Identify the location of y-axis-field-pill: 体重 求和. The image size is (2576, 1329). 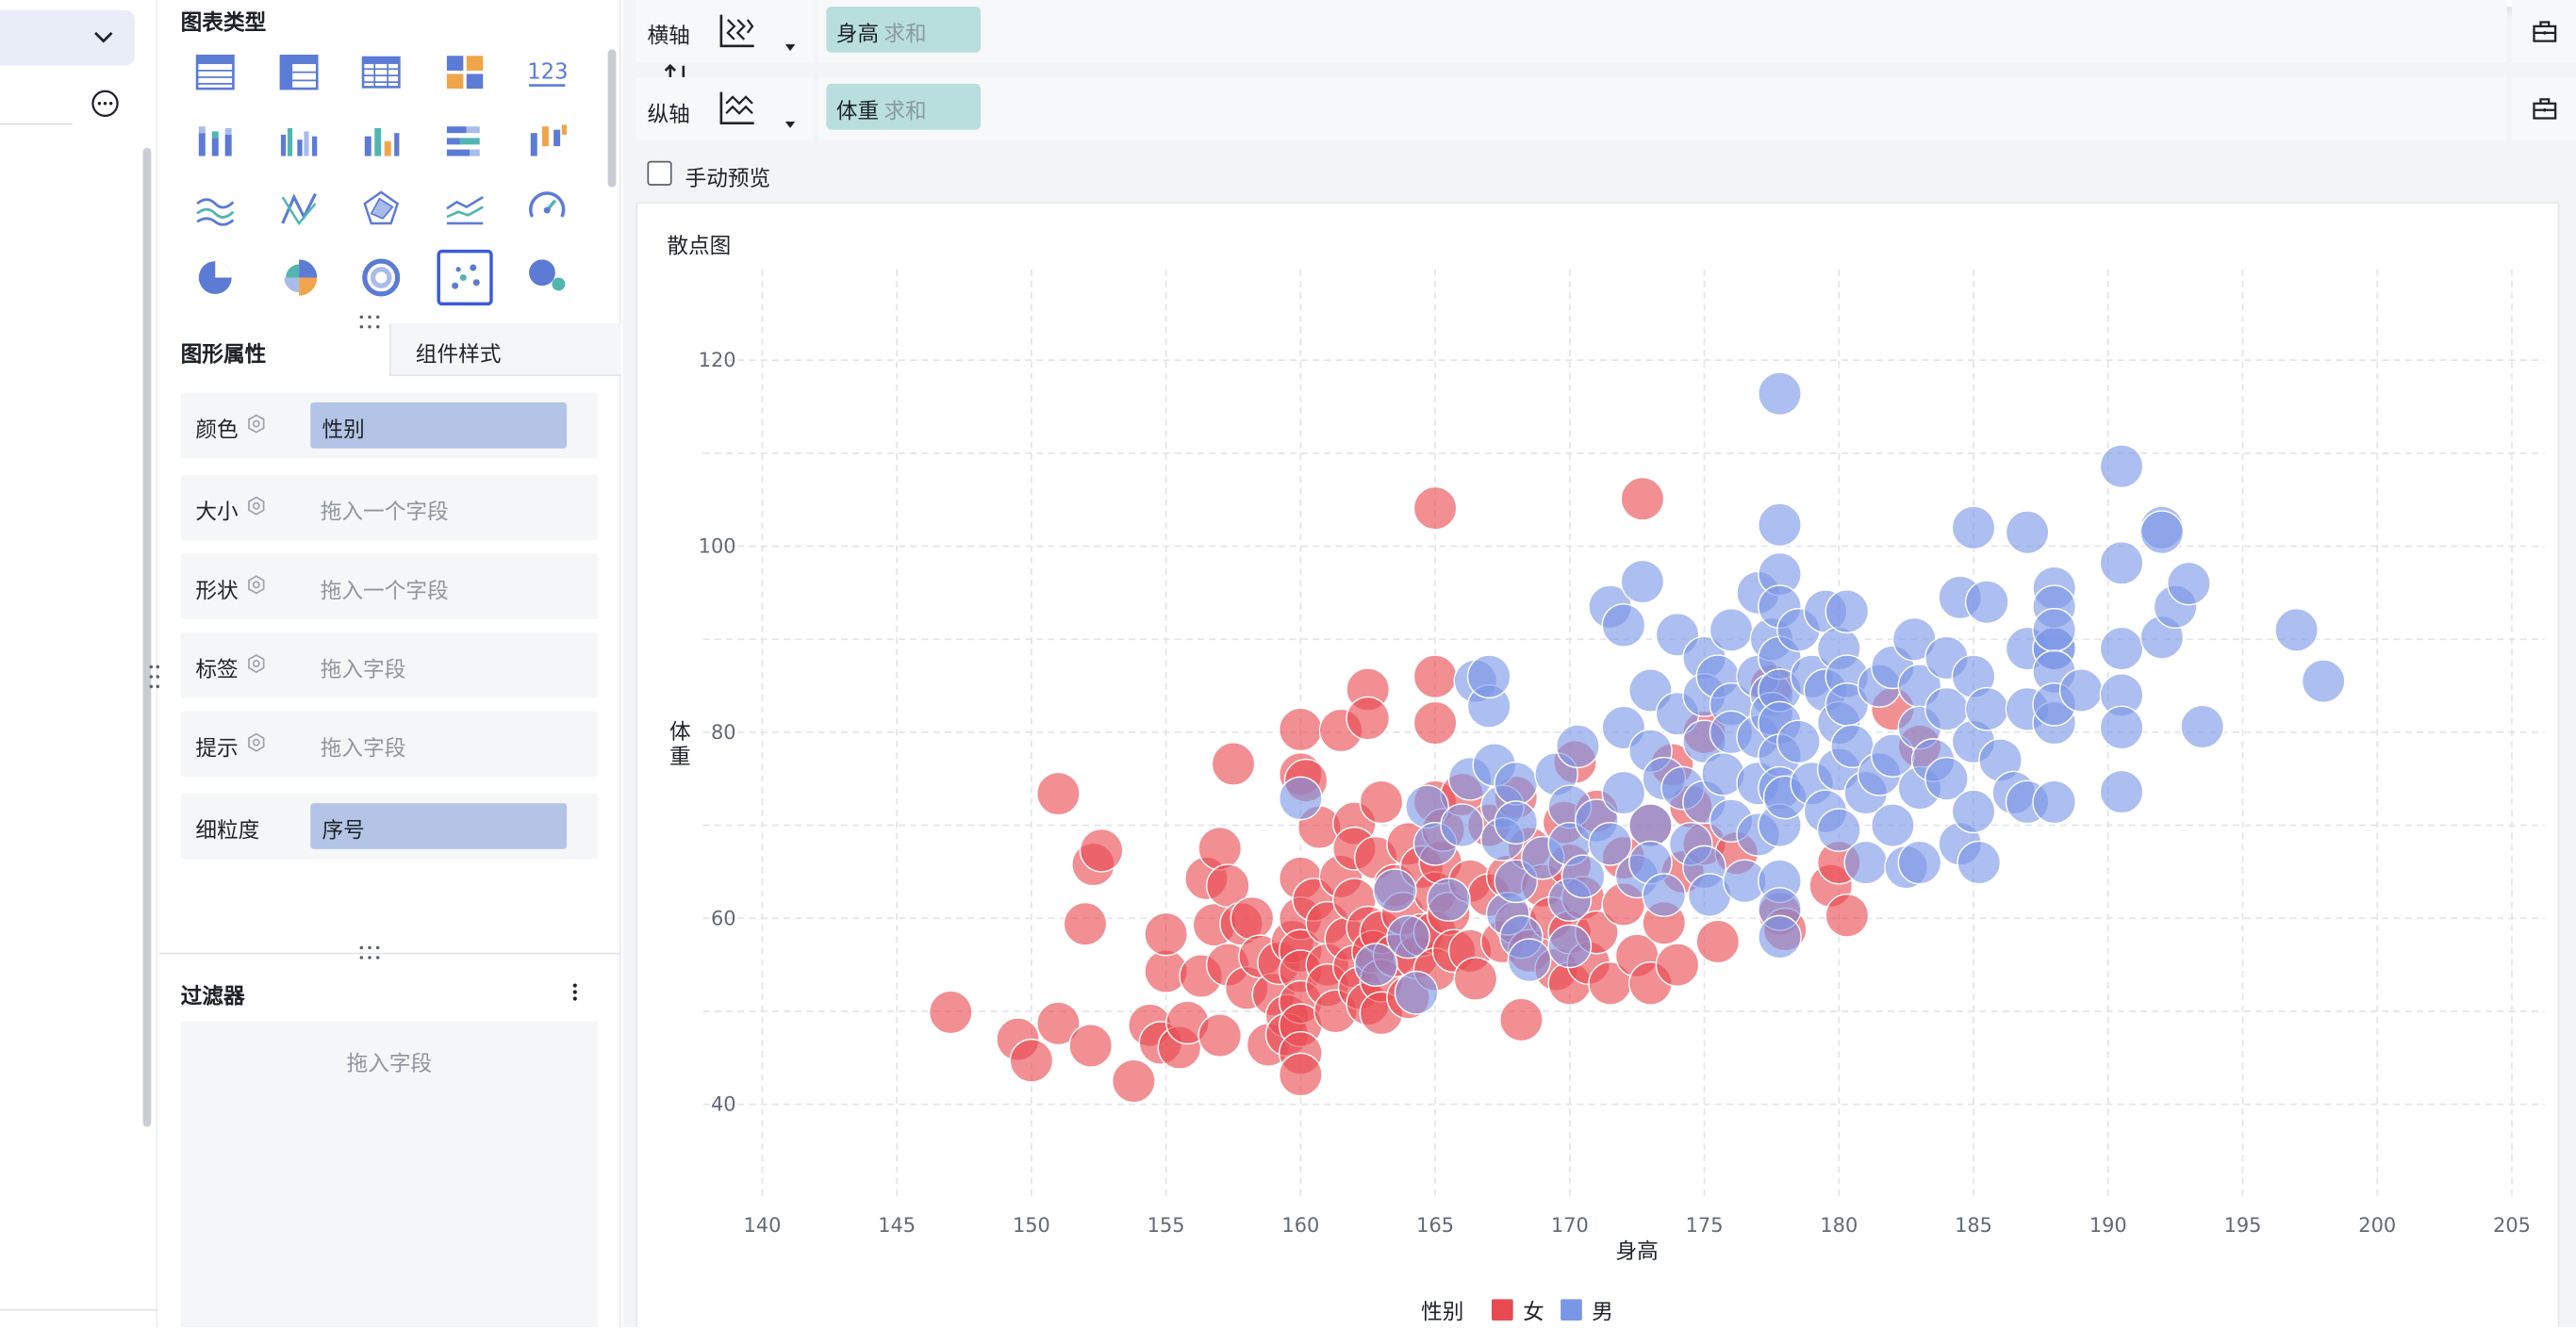
(904, 106).